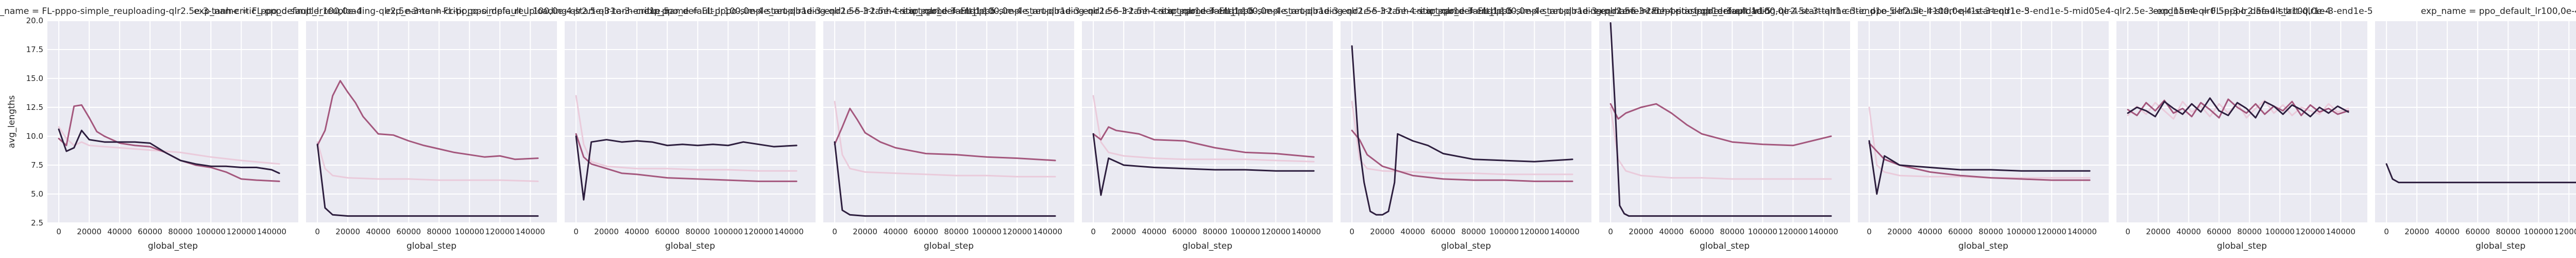 Image resolution: width=2576 pixels, height=258 pixels. I want to click on y-tick-label: 15.0, so click(35, 78).